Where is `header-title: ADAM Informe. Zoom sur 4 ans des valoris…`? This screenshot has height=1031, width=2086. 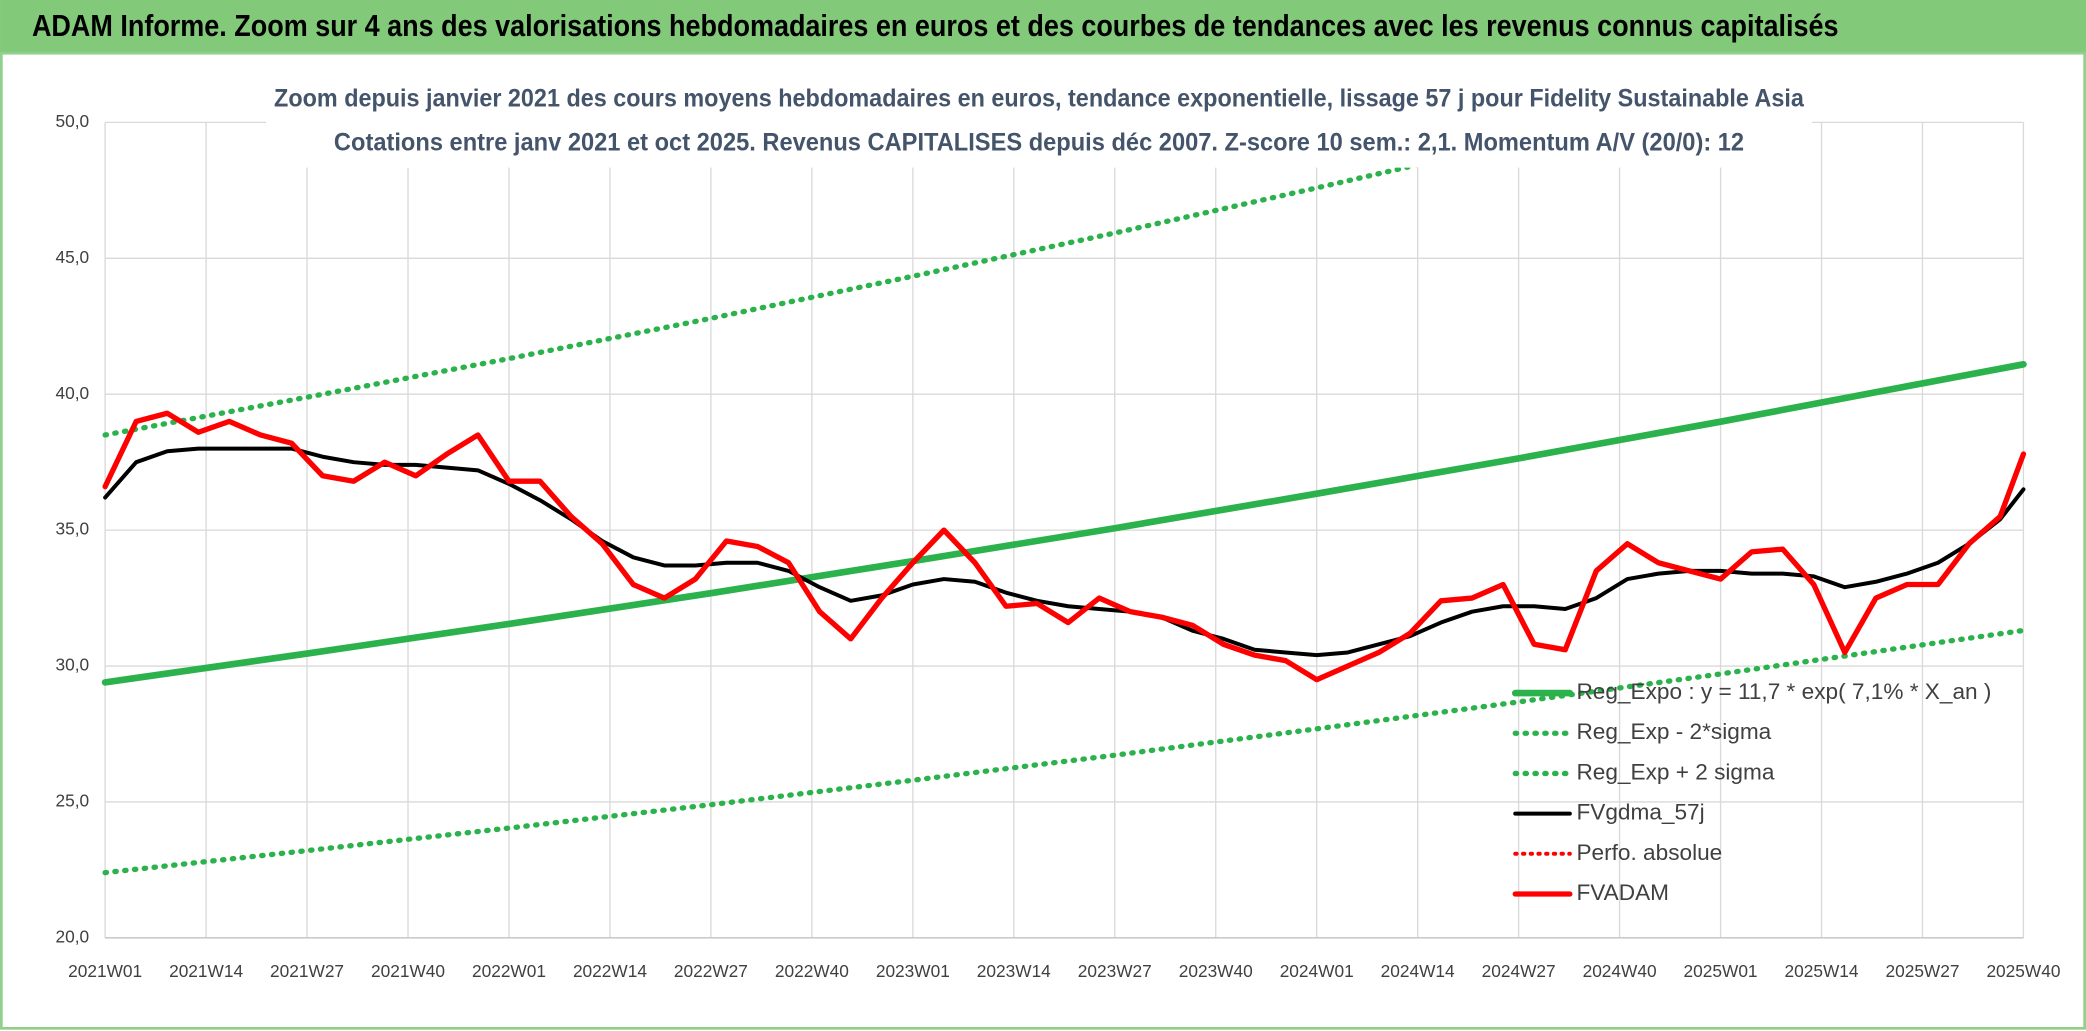 header-title: ADAM Informe. Zoom sur 4 ans des valoris… is located at coordinates (935, 26).